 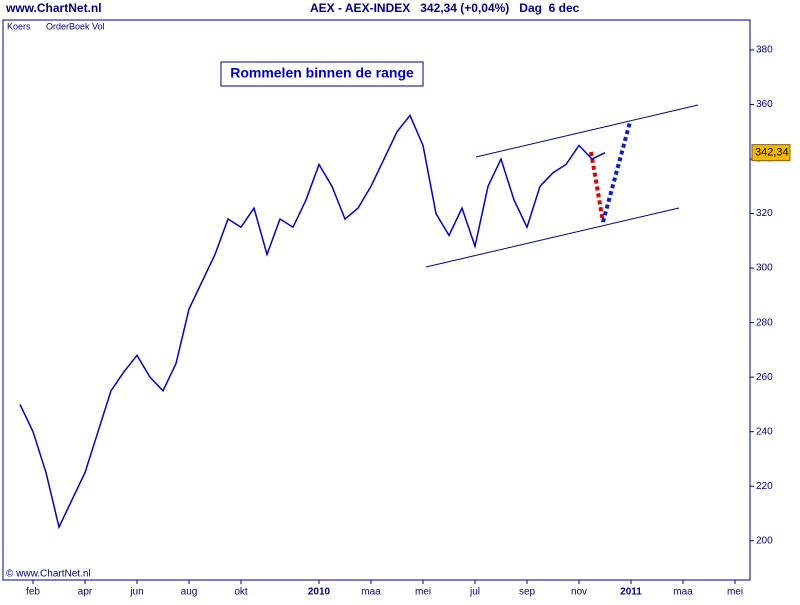 What do you see at coordinates (764, 540) in the screenshot?
I see `y-tick-label: 200` at bounding box center [764, 540].